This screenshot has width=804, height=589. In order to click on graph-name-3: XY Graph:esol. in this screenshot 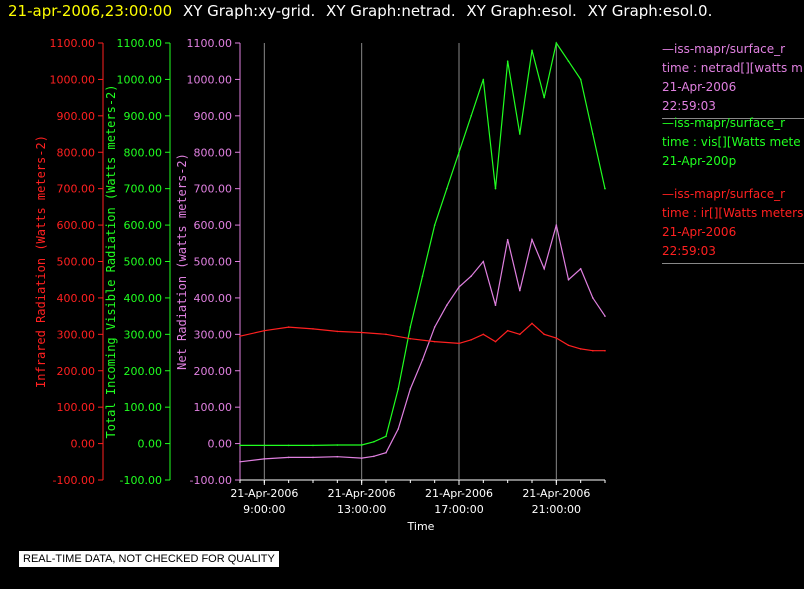, I will do `click(521, 11)`.